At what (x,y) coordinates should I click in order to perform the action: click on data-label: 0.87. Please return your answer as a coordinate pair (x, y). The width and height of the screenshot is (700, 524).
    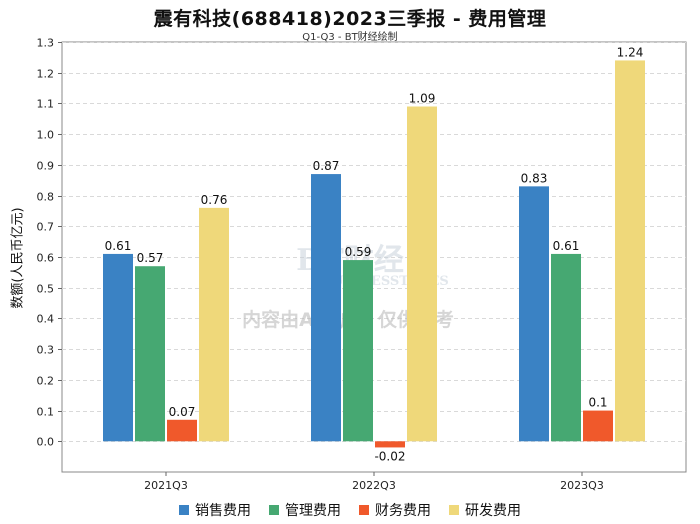
    Looking at the image, I should click on (326, 166).